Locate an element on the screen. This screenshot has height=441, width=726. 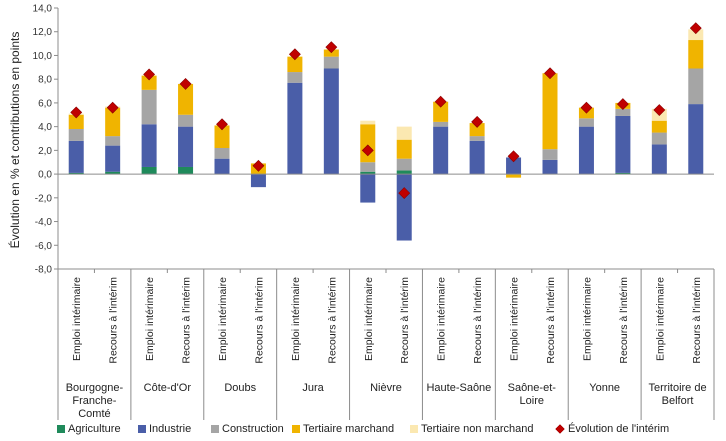
y-tick-label: 4,0 is located at coordinates (45, 127).